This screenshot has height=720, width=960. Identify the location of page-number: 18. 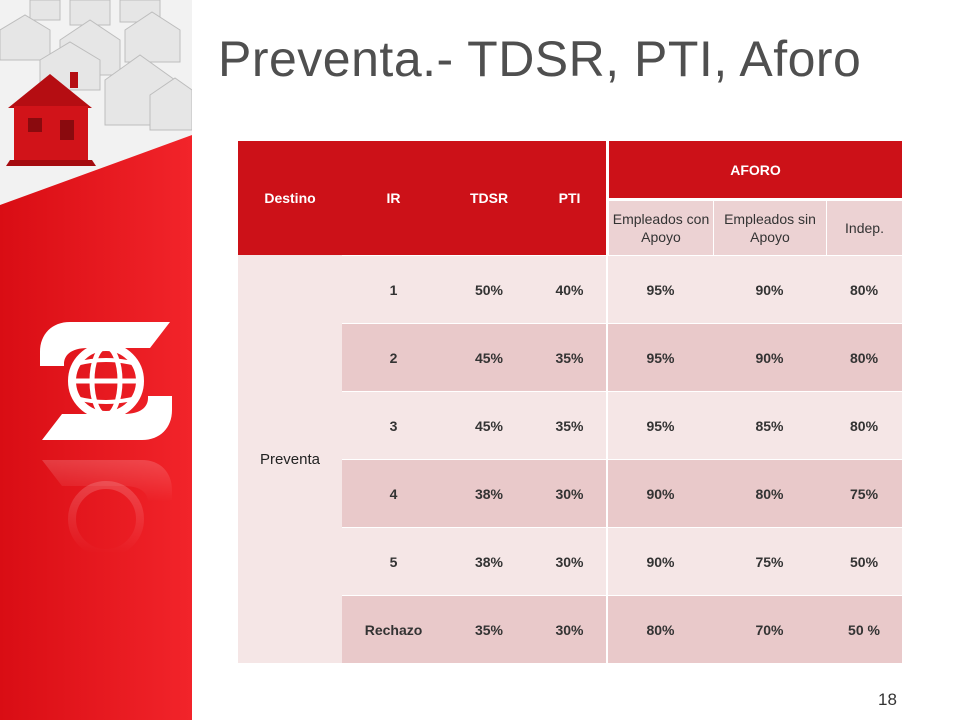
(887, 699).